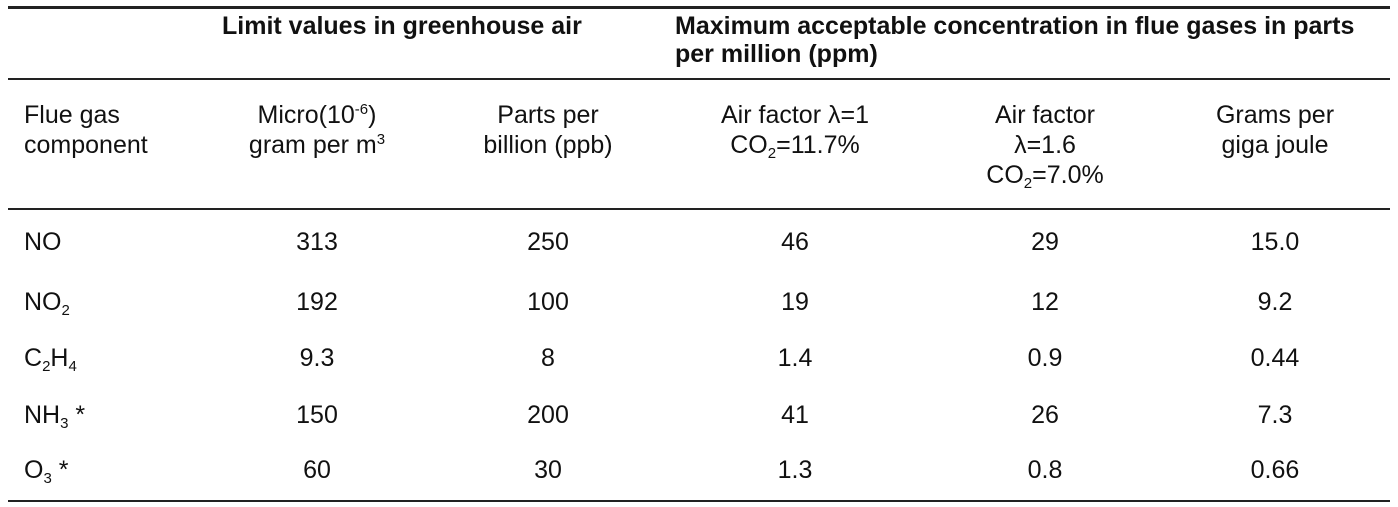  What do you see at coordinates (1275, 145) in the screenshot?
I see `header-gj-line2: giga joule` at bounding box center [1275, 145].